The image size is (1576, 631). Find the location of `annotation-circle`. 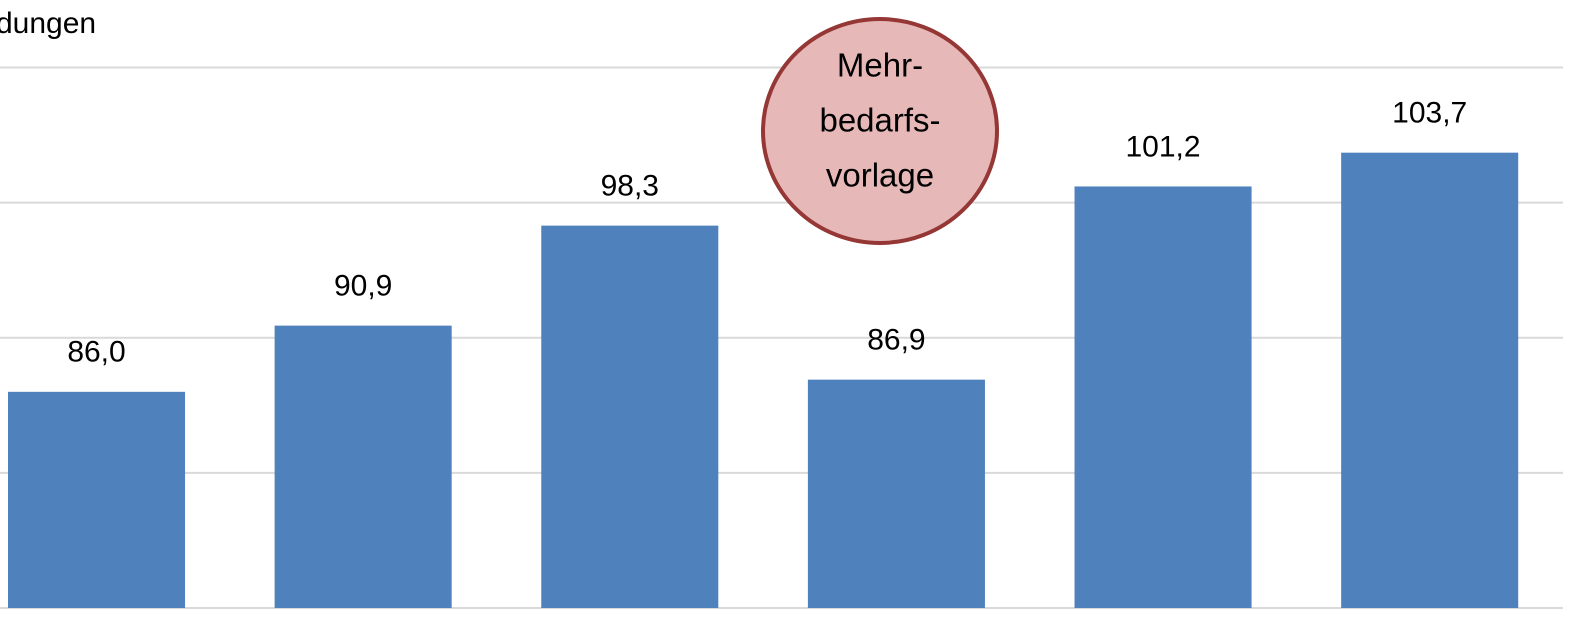

annotation-circle is located at coordinates (880, 131).